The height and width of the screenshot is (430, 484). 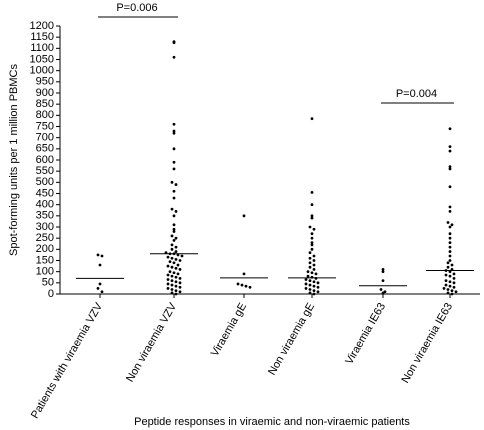 What do you see at coordinates (45, 104) in the screenshot?
I see `y-tick-label: 850` at bounding box center [45, 104].